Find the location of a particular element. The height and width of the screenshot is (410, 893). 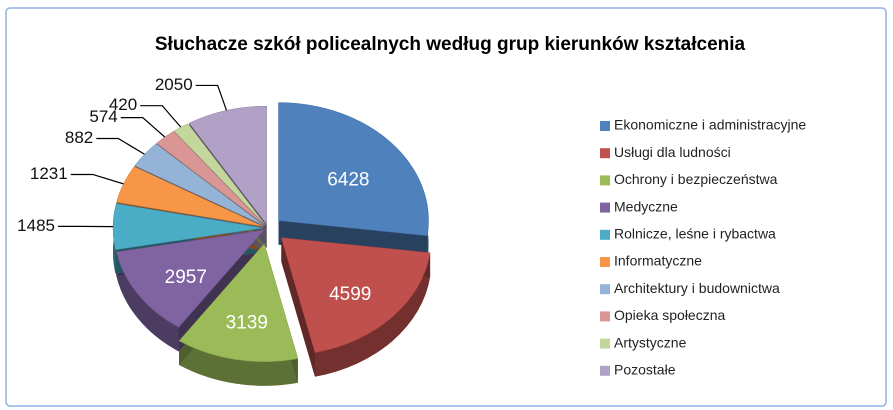

data-label: 2050 is located at coordinates (174, 84).